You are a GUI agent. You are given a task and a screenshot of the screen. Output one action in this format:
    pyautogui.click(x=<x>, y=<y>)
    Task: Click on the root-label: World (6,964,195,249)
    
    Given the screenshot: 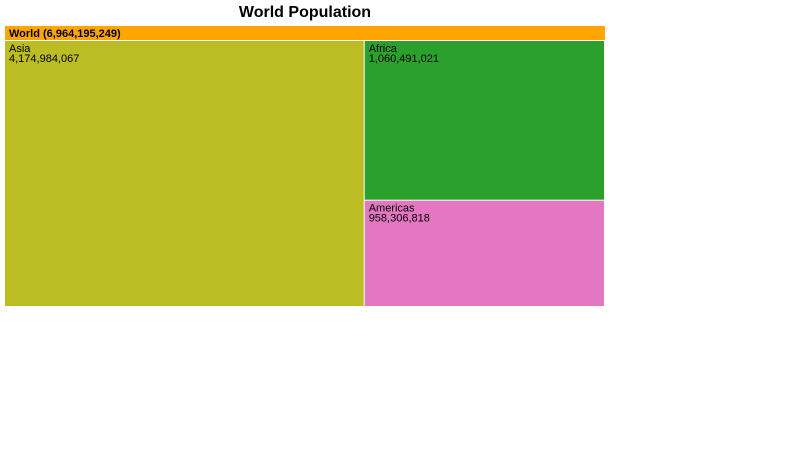 What is the action you would take?
    pyautogui.click(x=65, y=34)
    